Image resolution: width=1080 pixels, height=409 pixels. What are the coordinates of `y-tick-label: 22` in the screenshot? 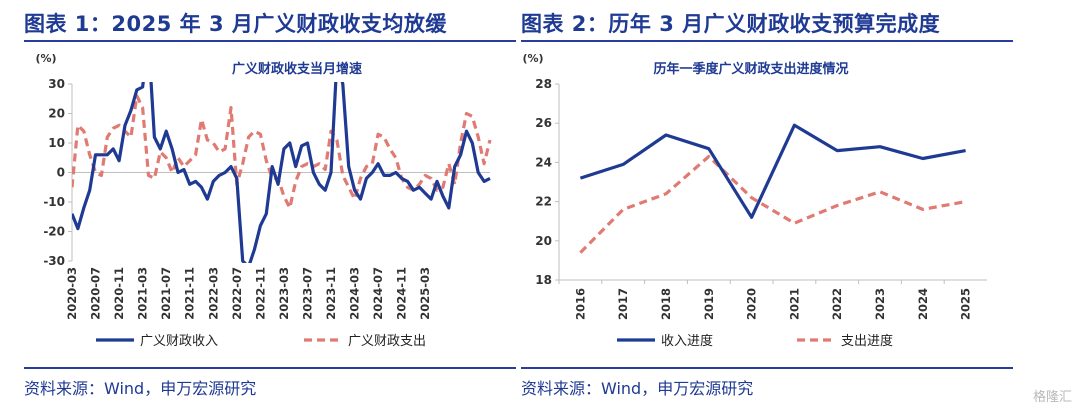 It's located at (543, 202).